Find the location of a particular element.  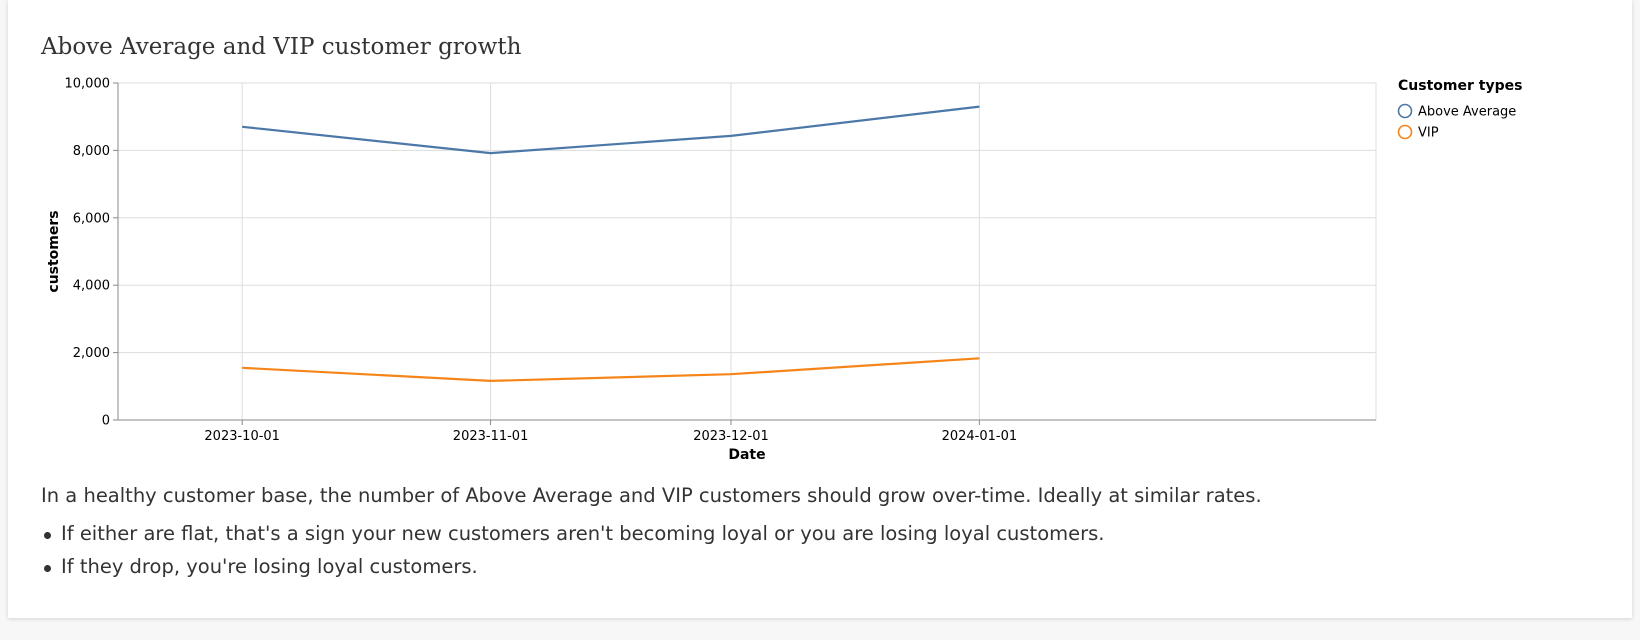

y-tick-label: 6,000 is located at coordinates (91, 218).